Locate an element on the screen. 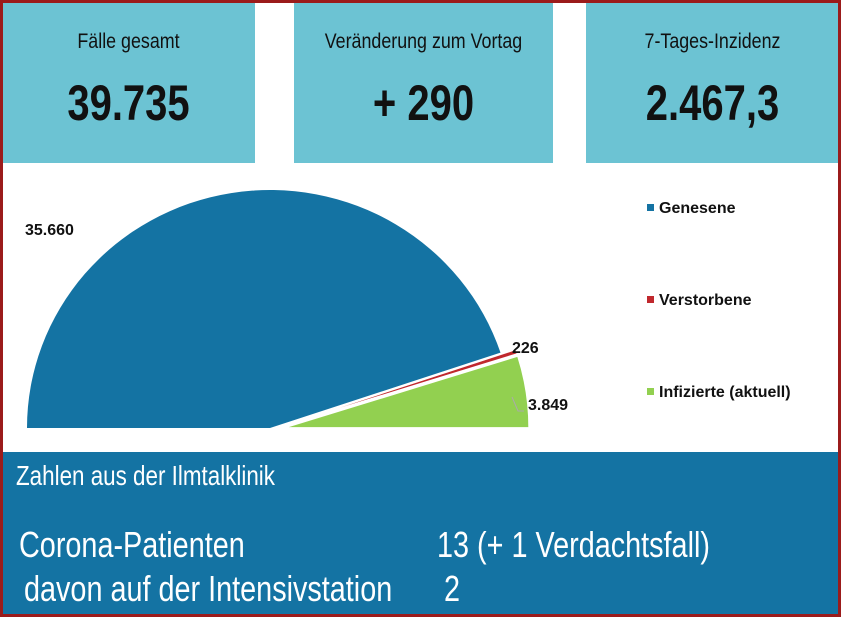 Image resolution: width=841 pixels, height=617 pixels. kpi-value: + 290 is located at coordinates (423, 103).